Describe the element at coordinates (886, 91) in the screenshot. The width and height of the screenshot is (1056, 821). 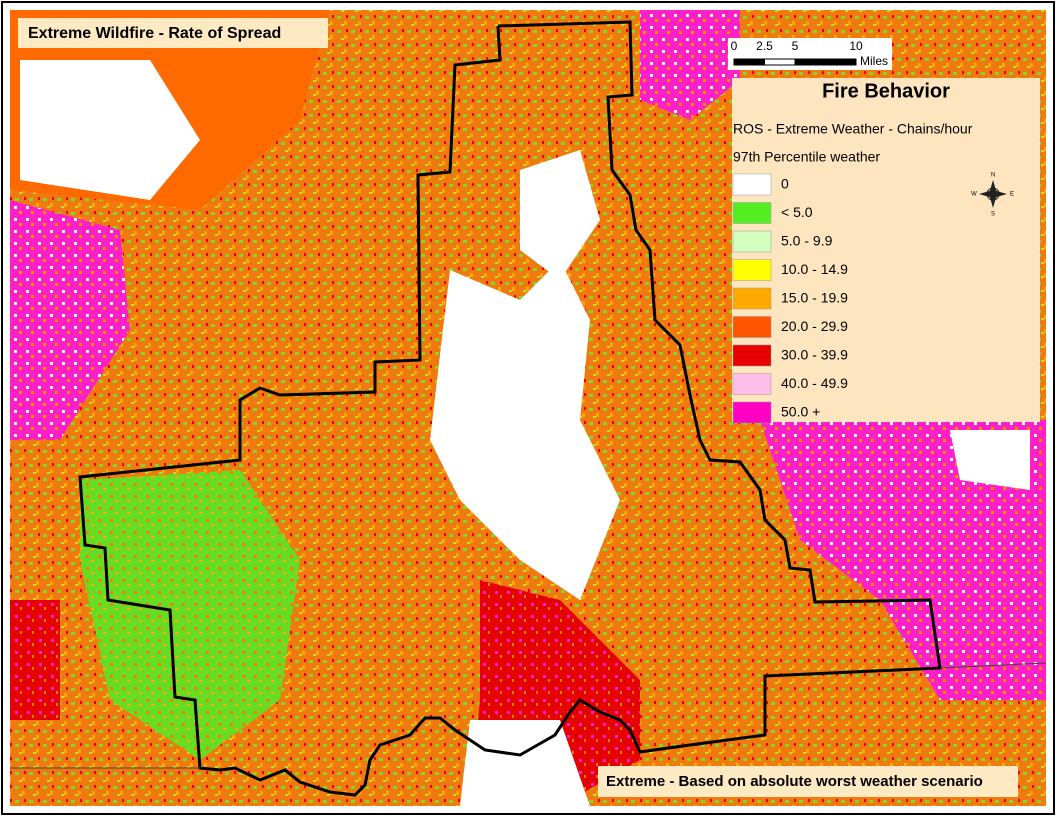
I see `legend-title: Fire Behavior` at that location.